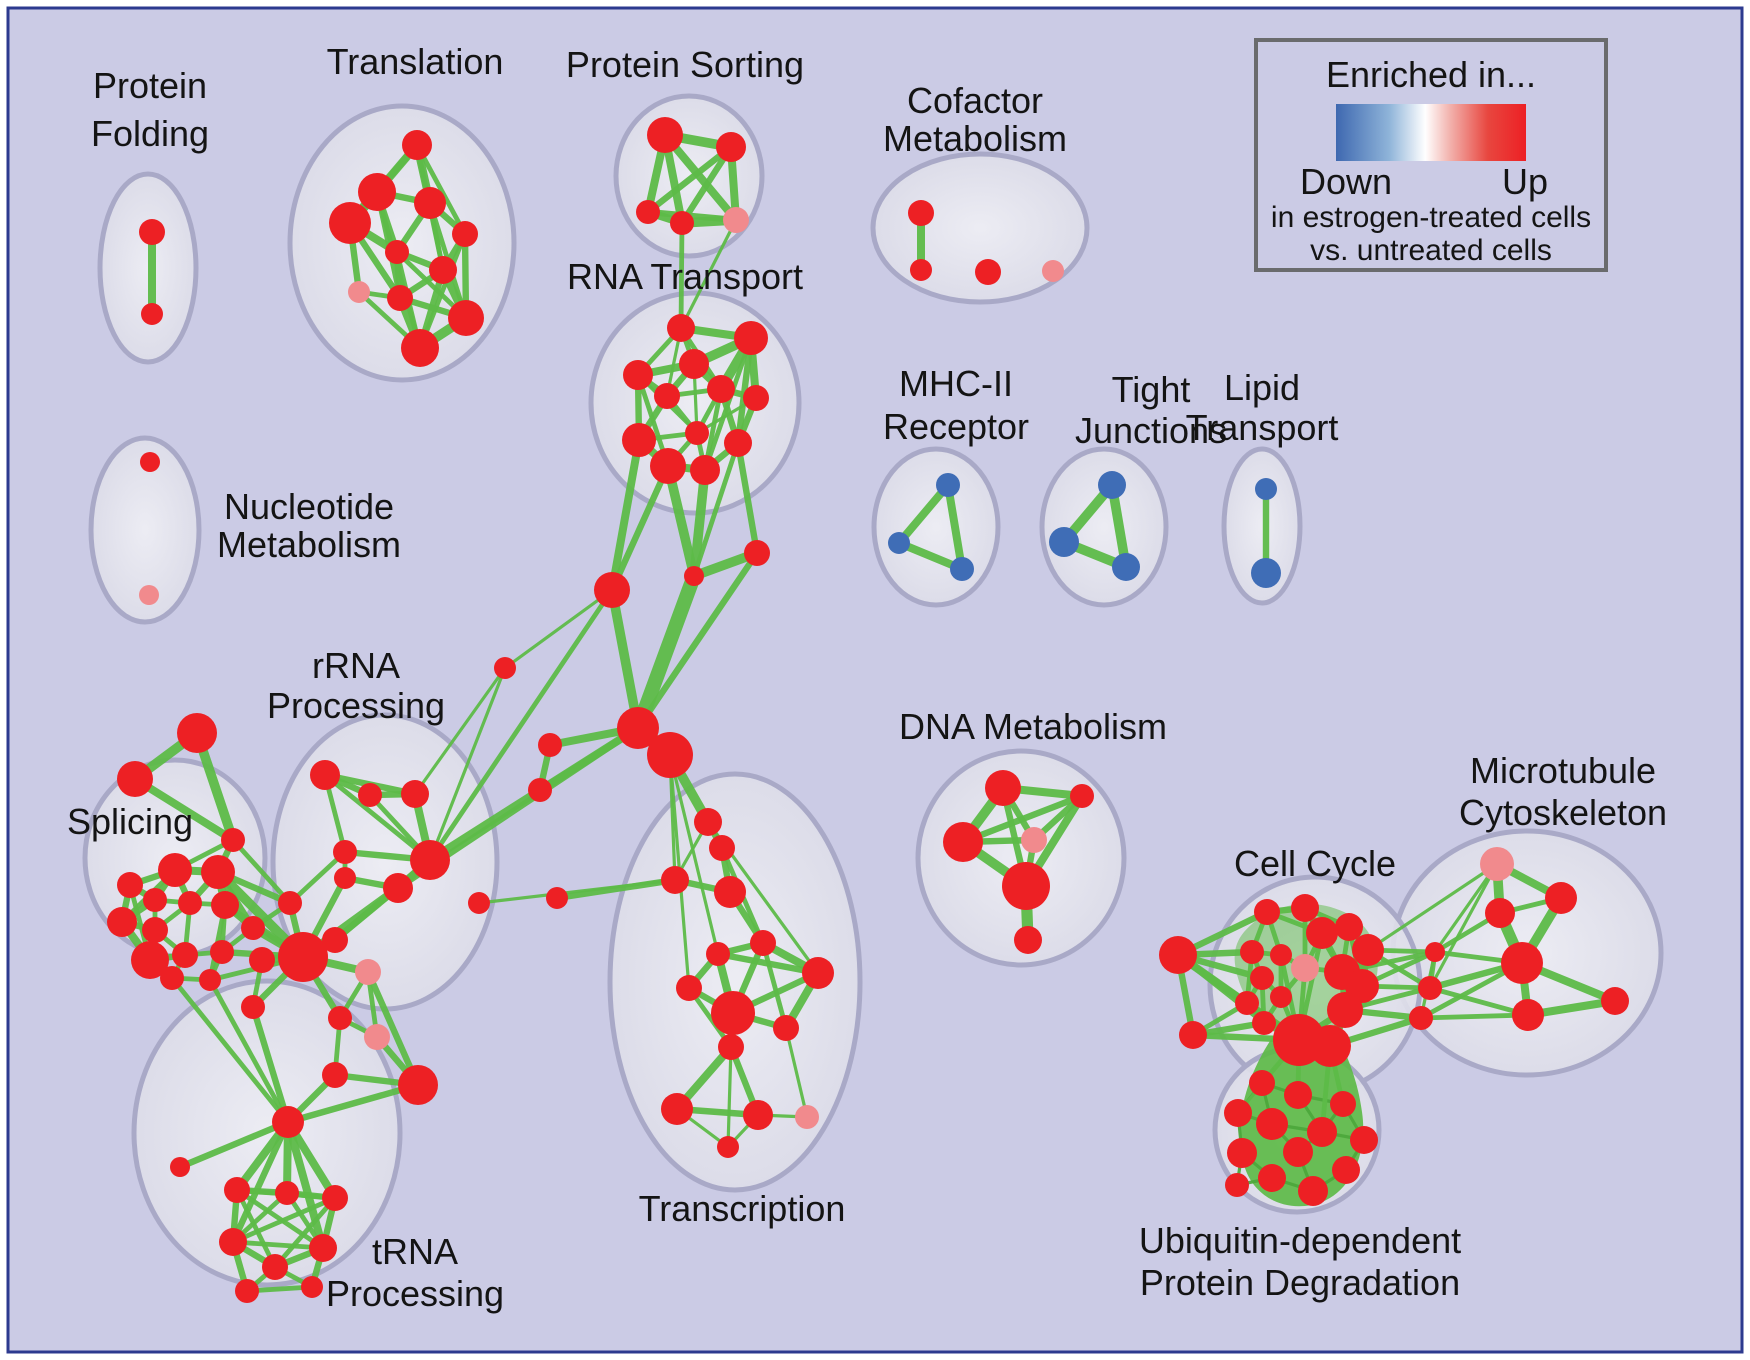 The width and height of the screenshot is (1750, 1360). What do you see at coordinates (1431, 132) in the screenshot?
I see `legend-gradient-bar` at bounding box center [1431, 132].